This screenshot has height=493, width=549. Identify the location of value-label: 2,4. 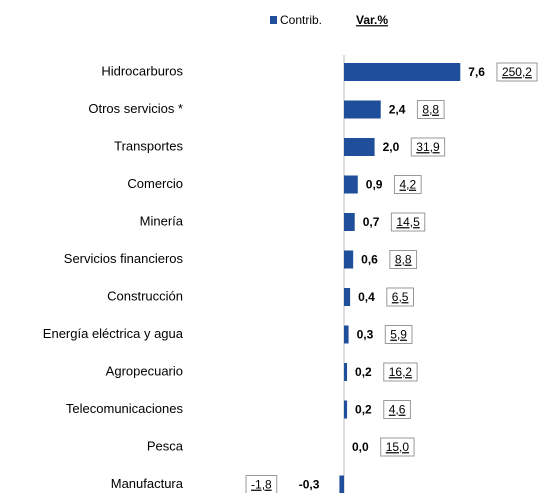
(397, 110).